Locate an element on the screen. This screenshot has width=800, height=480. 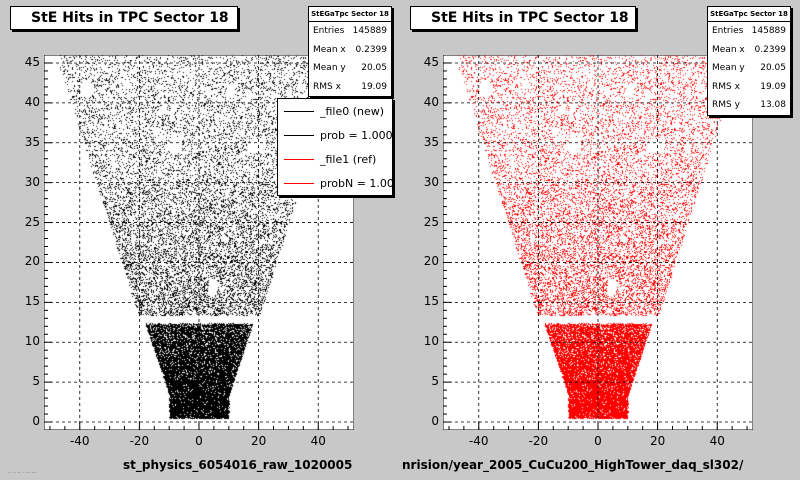
legend-entry: prob = 1.000000 is located at coordinates (335, 135).